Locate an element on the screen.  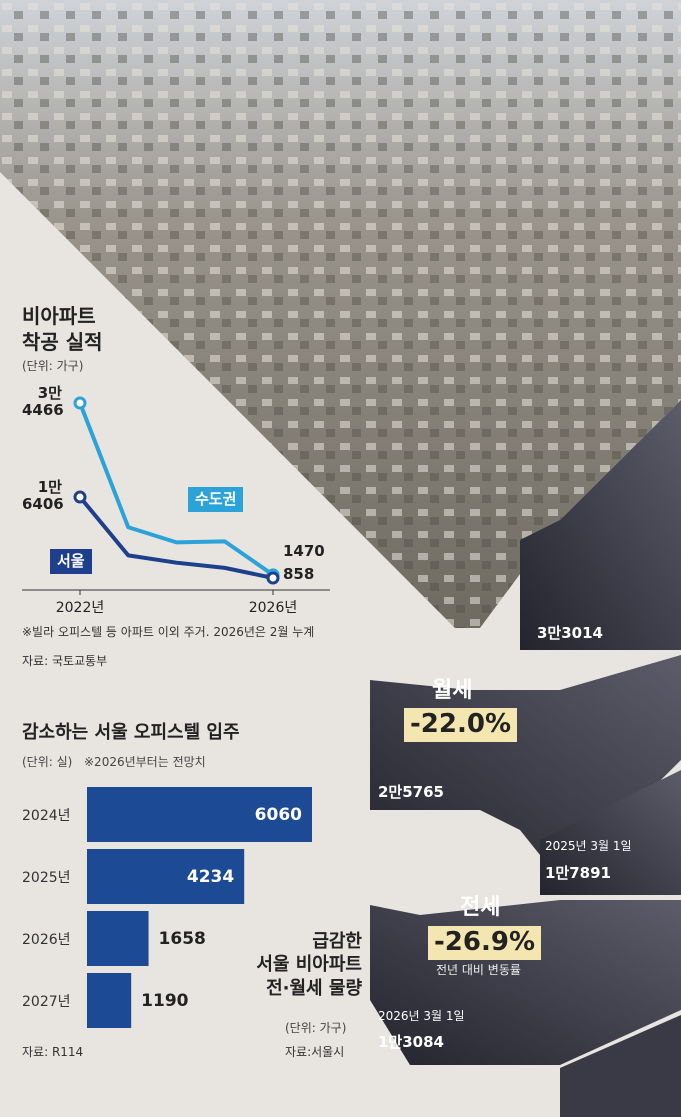
value-label: 1190 is located at coordinates (164, 1001).